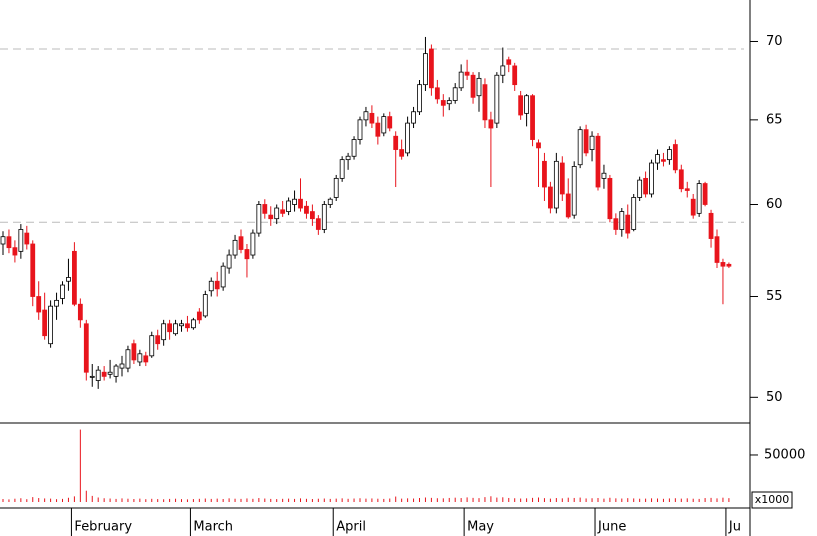 Image resolution: width=817 pixels, height=536 pixels. What do you see at coordinates (772, 499) in the screenshot?
I see `volume-unit: x1000` at bounding box center [772, 499].